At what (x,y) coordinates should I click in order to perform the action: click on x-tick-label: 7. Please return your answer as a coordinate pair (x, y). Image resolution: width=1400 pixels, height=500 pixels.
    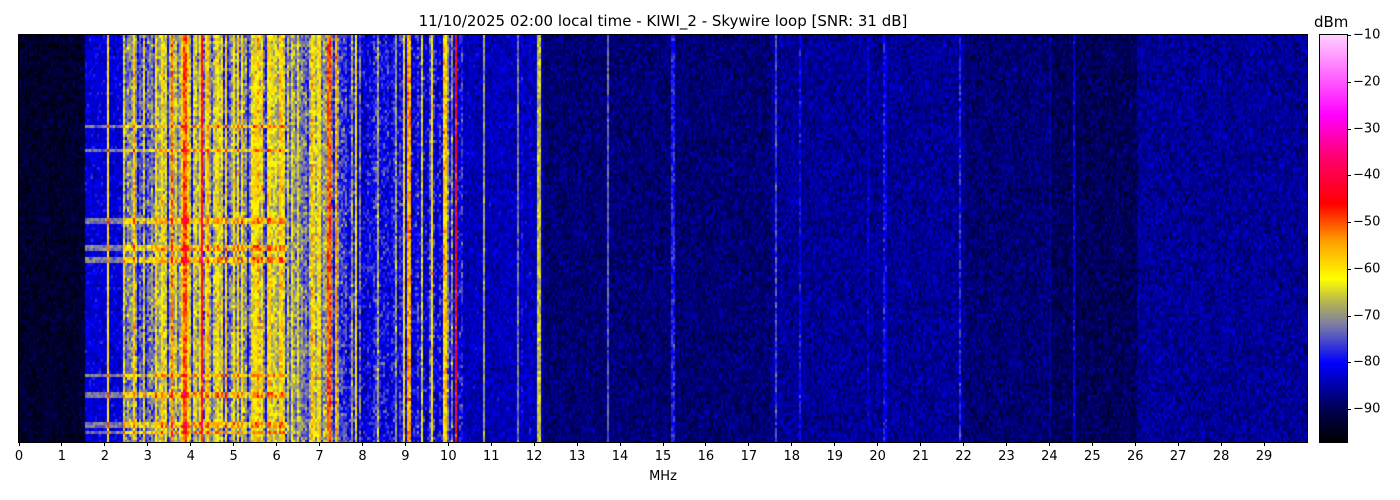
    Looking at the image, I should click on (319, 456).